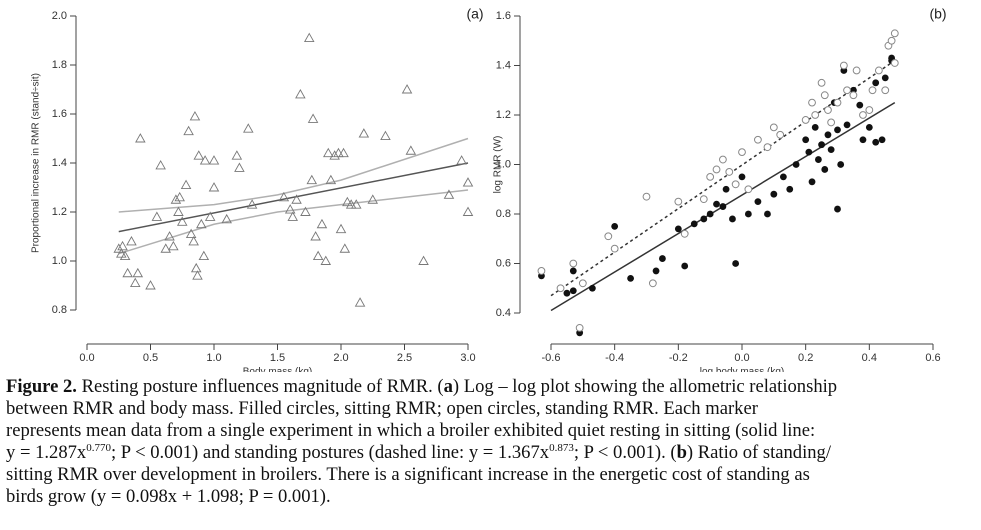 Image resolution: width=981 pixels, height=530 pixels. What do you see at coordinates (277, 369) in the screenshot?
I see `x-axis-label: Body mass (kg)` at bounding box center [277, 369].